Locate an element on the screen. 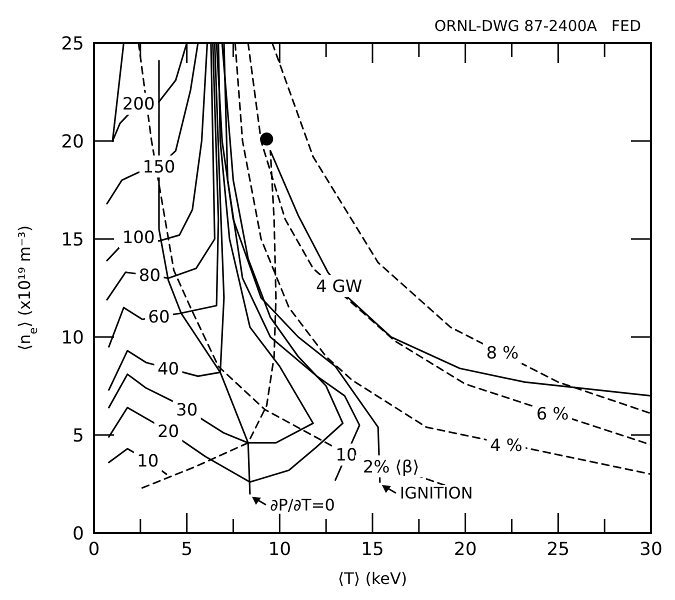 This screenshot has height=600, width=675. annotation: 40 is located at coordinates (168, 369).